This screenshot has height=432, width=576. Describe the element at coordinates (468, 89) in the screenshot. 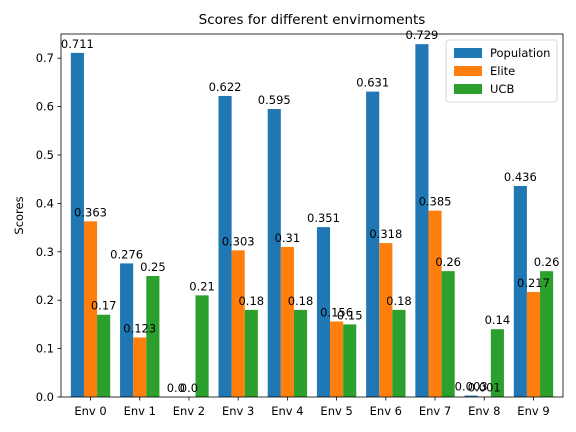

I see `legend-swatch-ucb` at that location.